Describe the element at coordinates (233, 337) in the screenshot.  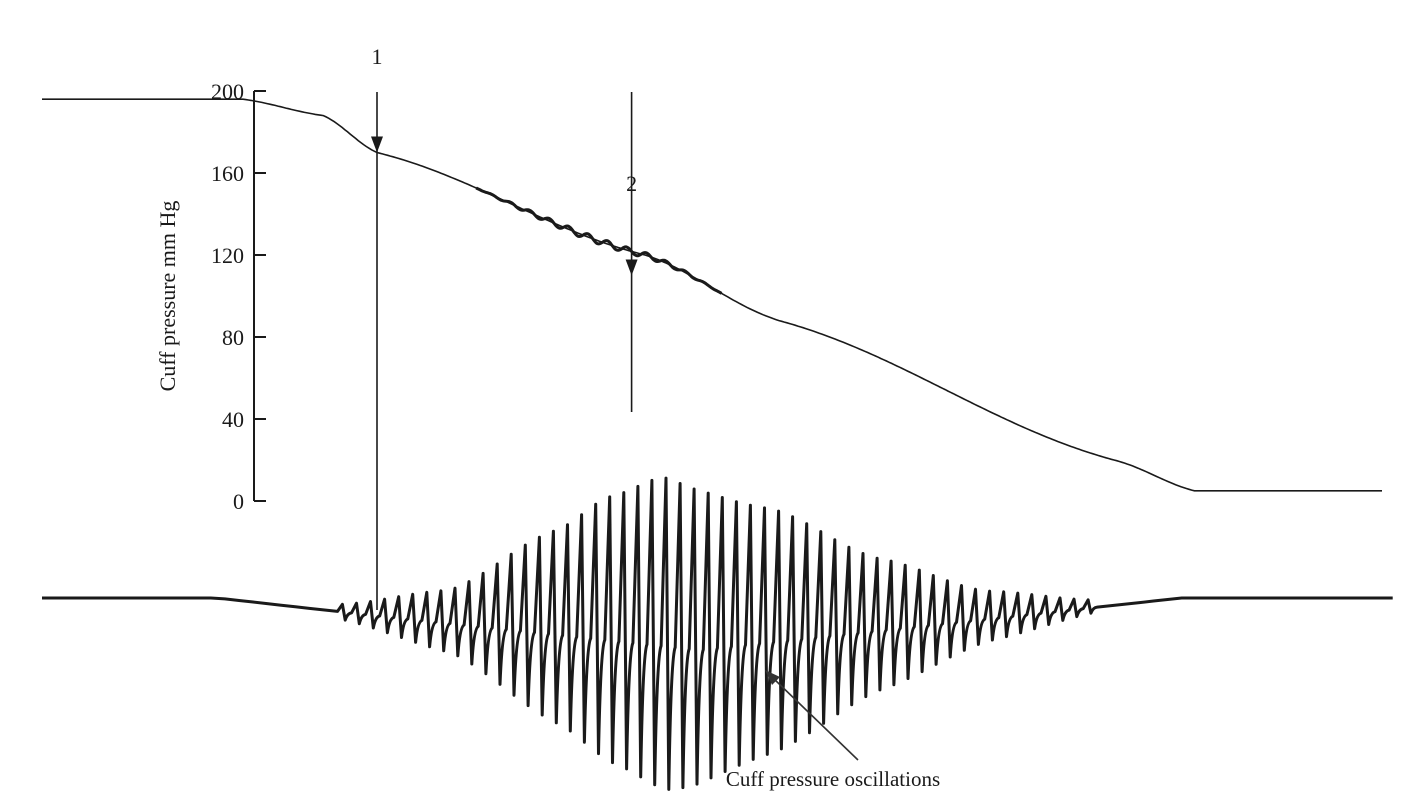
I see `y-tick-label: 80` at that location.